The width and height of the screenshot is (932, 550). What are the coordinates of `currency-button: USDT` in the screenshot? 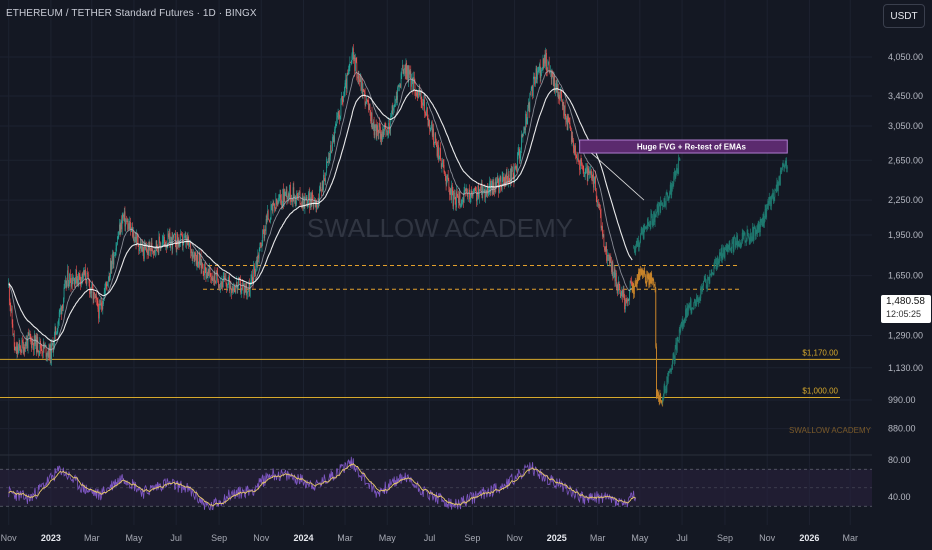 It's located at (904, 16).